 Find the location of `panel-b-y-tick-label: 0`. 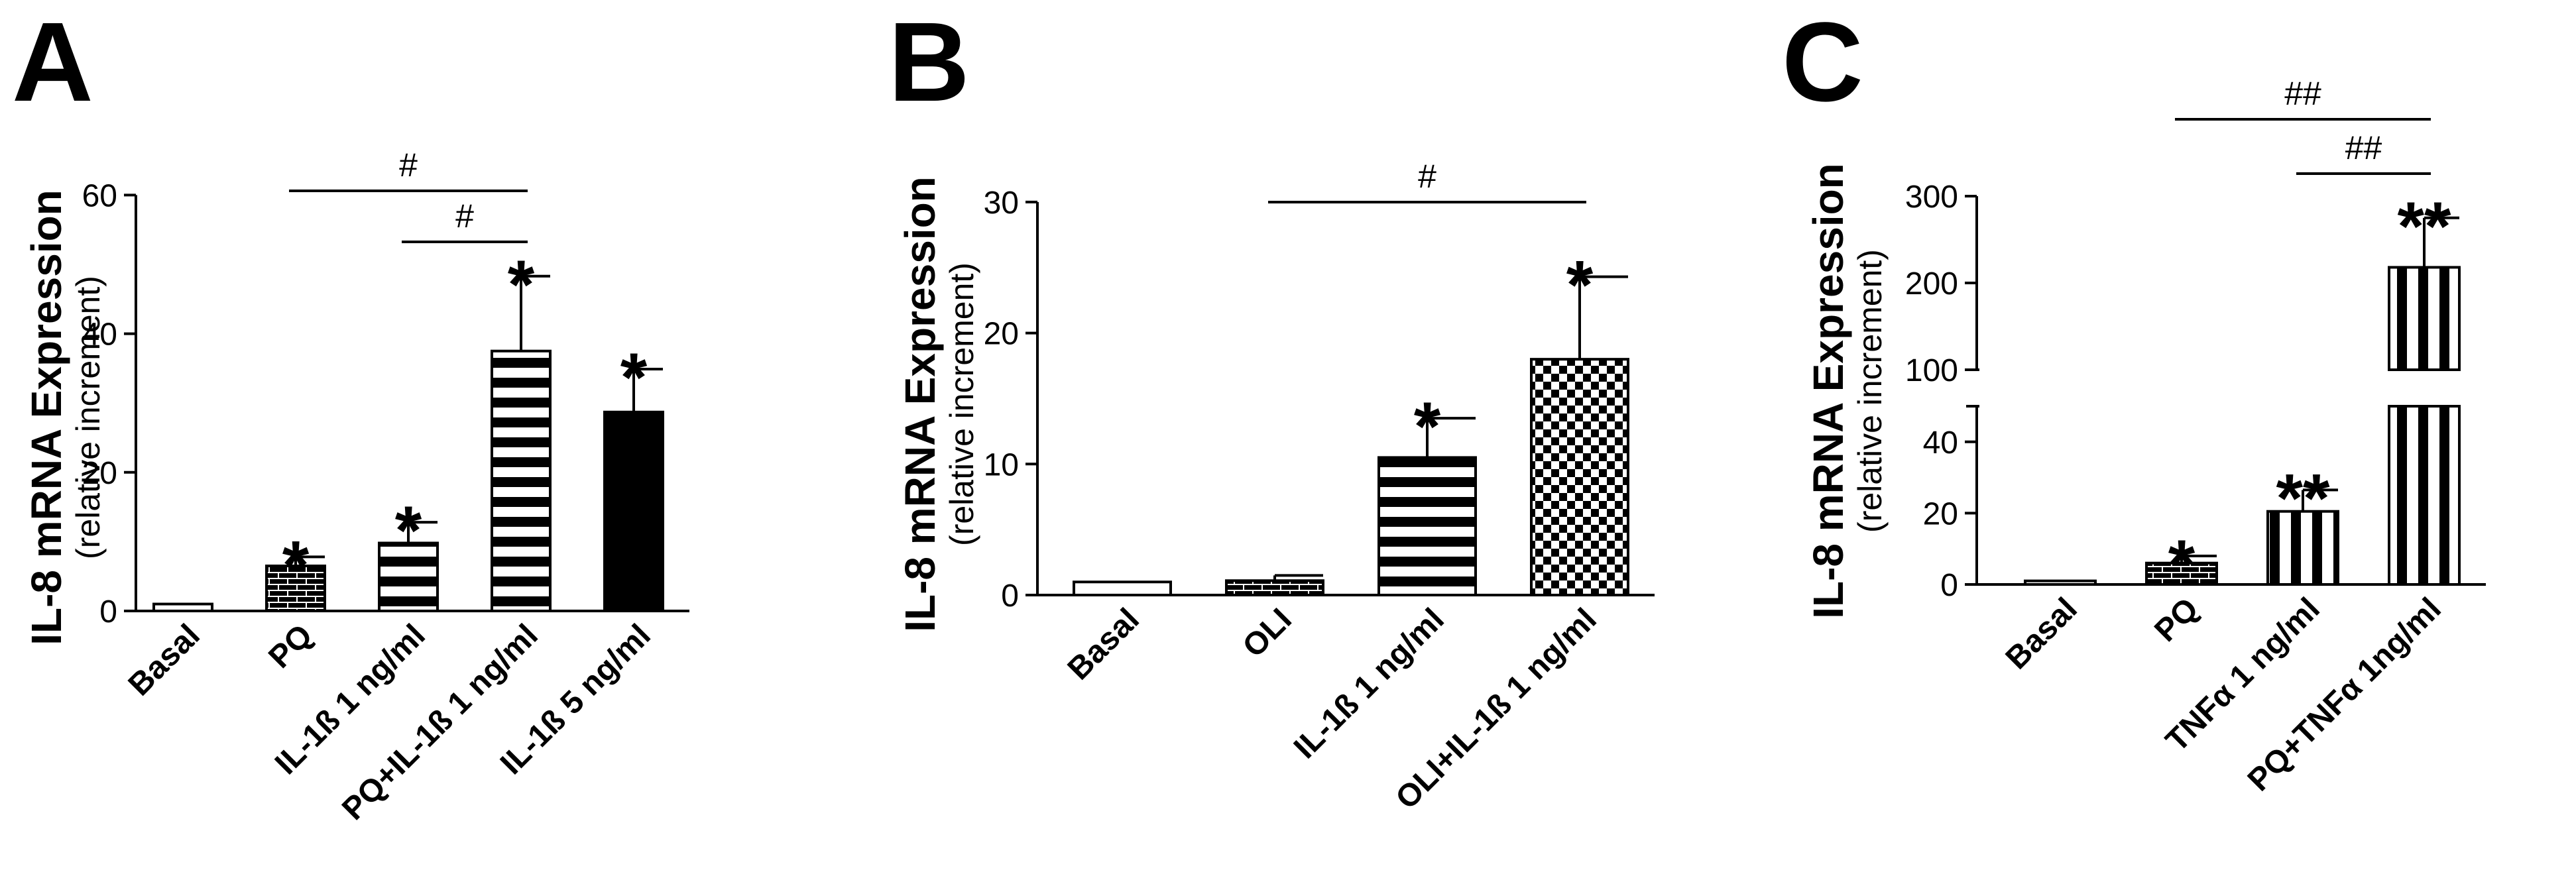

panel-b-y-tick-label: 0 is located at coordinates (1010, 596).